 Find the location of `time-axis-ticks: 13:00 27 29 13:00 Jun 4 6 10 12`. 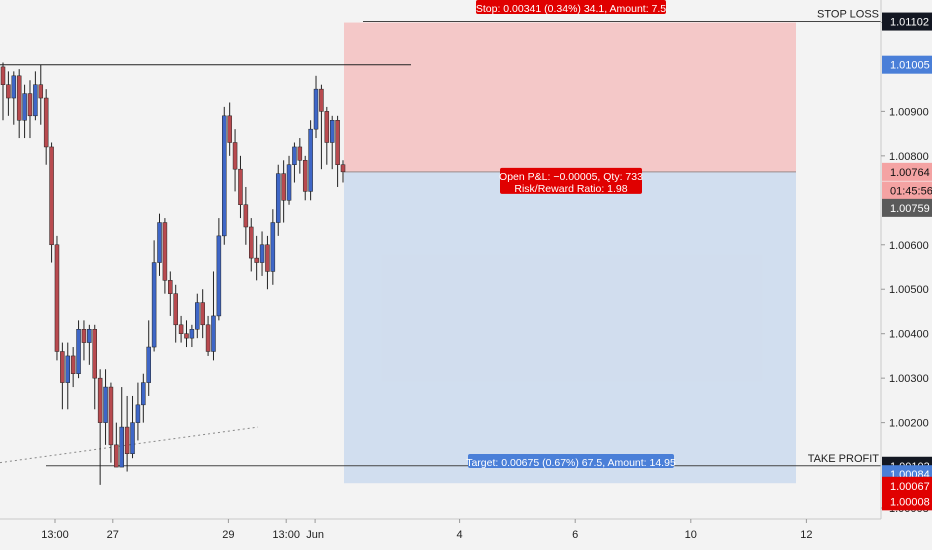

time-axis-ticks: 13:00 27 29 13:00 Jun 4 6 10 12 is located at coordinates (427, 530).